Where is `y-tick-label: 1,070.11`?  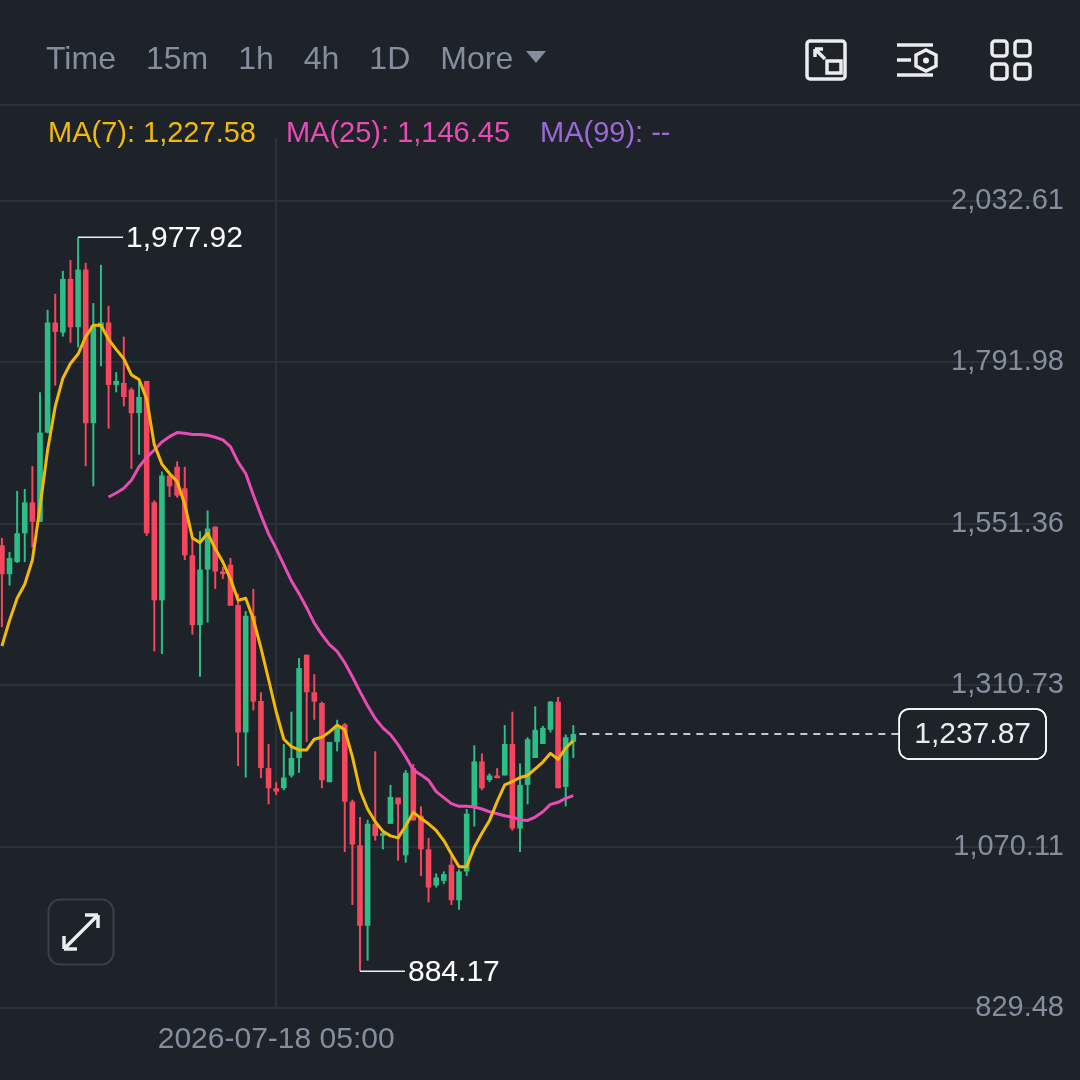 y-tick-label: 1,070.11 is located at coordinates (1008, 844).